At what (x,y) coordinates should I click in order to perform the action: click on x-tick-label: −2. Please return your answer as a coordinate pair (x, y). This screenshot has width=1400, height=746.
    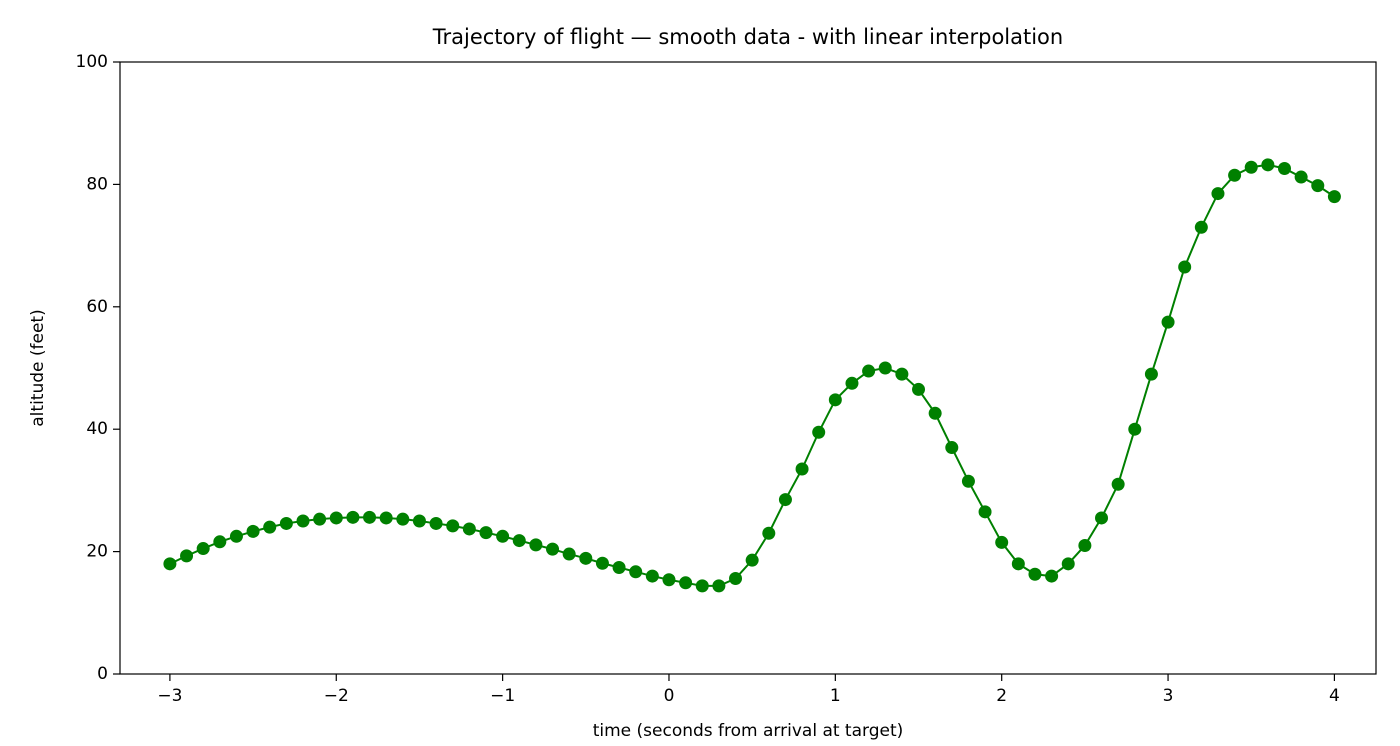
    Looking at the image, I should click on (336, 696).